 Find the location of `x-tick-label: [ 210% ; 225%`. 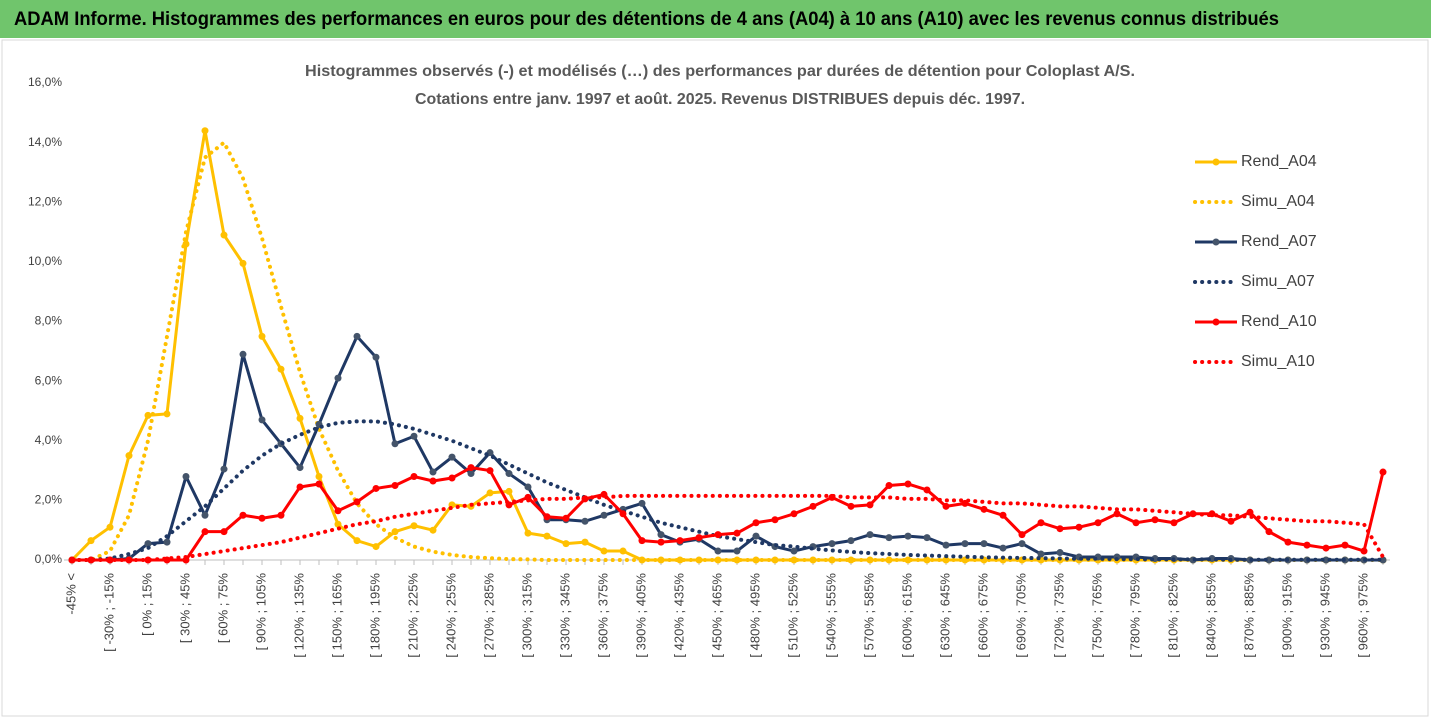

x-tick-label: [ 210% ; 225% is located at coordinates (412, 615).